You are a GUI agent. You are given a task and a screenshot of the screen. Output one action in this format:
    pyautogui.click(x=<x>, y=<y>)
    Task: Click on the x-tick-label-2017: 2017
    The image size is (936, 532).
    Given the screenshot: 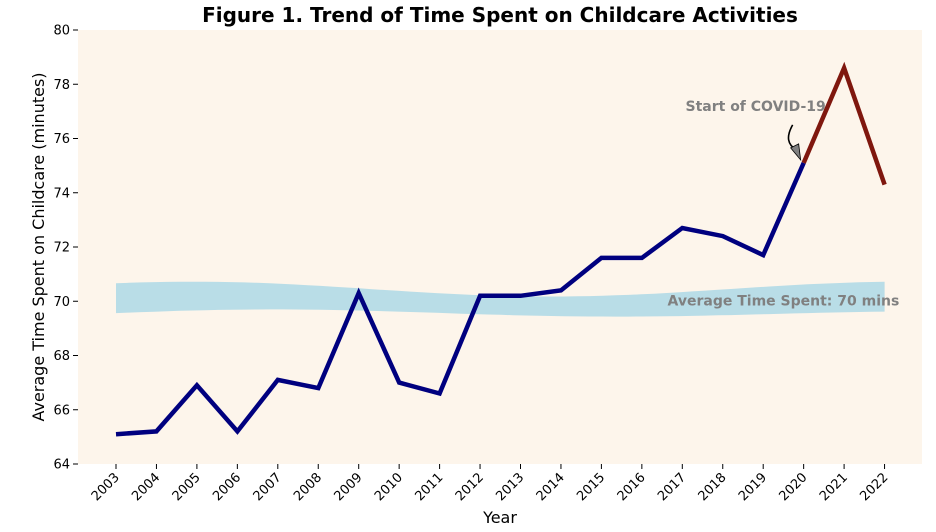 What is the action you would take?
    pyautogui.click(x=672, y=487)
    